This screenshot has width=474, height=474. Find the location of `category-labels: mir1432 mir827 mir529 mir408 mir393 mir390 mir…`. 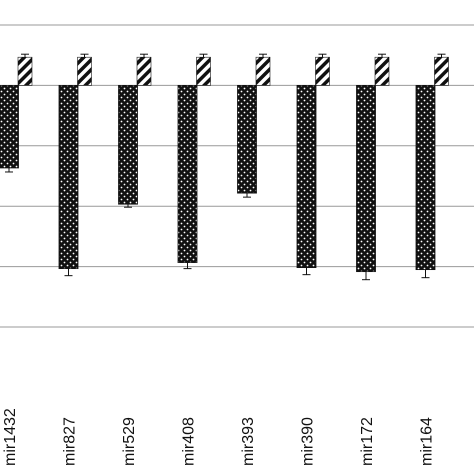

category-labels: mir1432 mir827 mir529 mir408 mir393 mir390 mir… is located at coordinates (219, 437).